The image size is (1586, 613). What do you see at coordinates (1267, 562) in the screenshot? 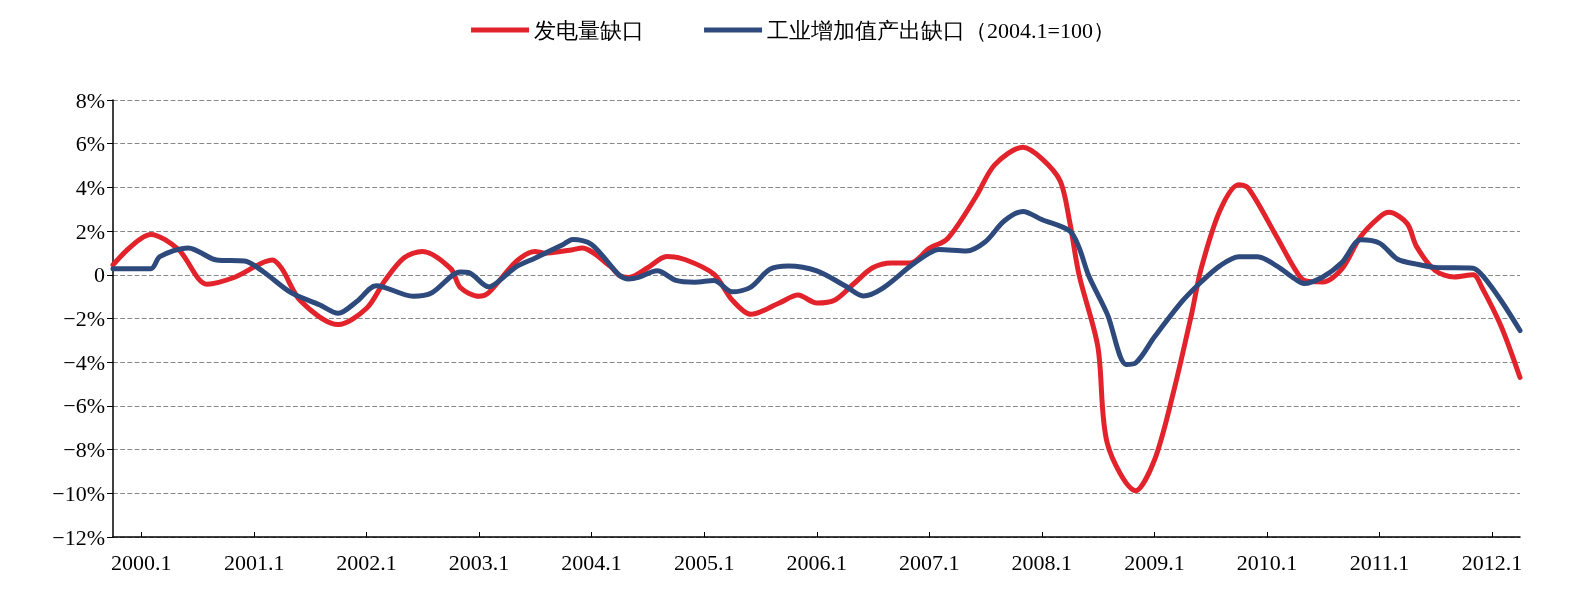
I see `x-tick-label: 2010.1` at bounding box center [1267, 562].